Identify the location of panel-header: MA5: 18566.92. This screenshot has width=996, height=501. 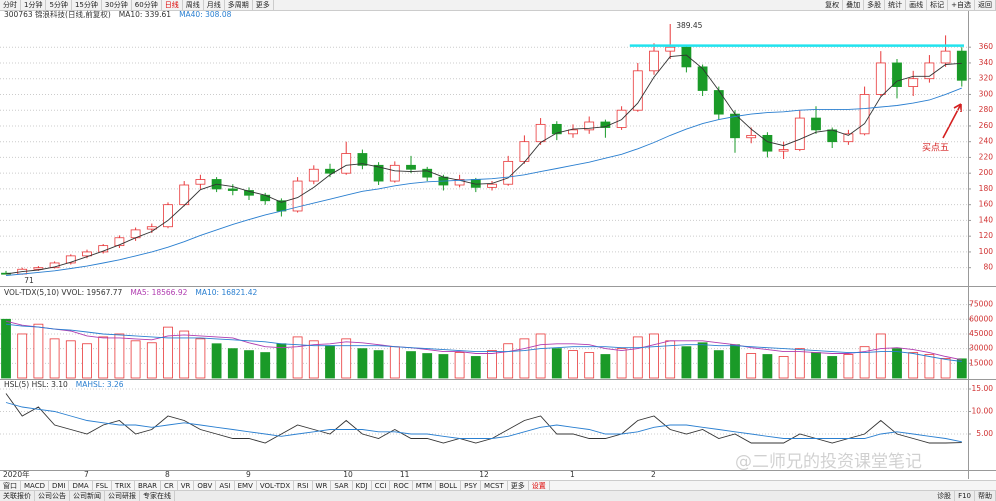
(158, 292).